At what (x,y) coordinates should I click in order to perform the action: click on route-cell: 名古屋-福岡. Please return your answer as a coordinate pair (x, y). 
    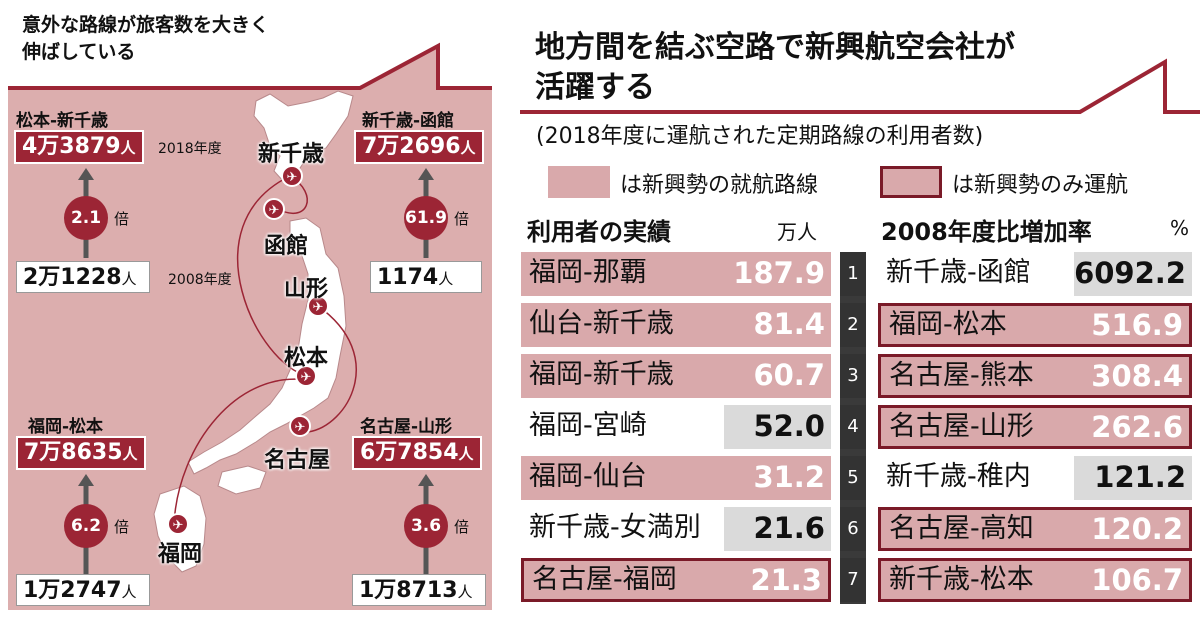
    Looking at the image, I should click on (604, 579).